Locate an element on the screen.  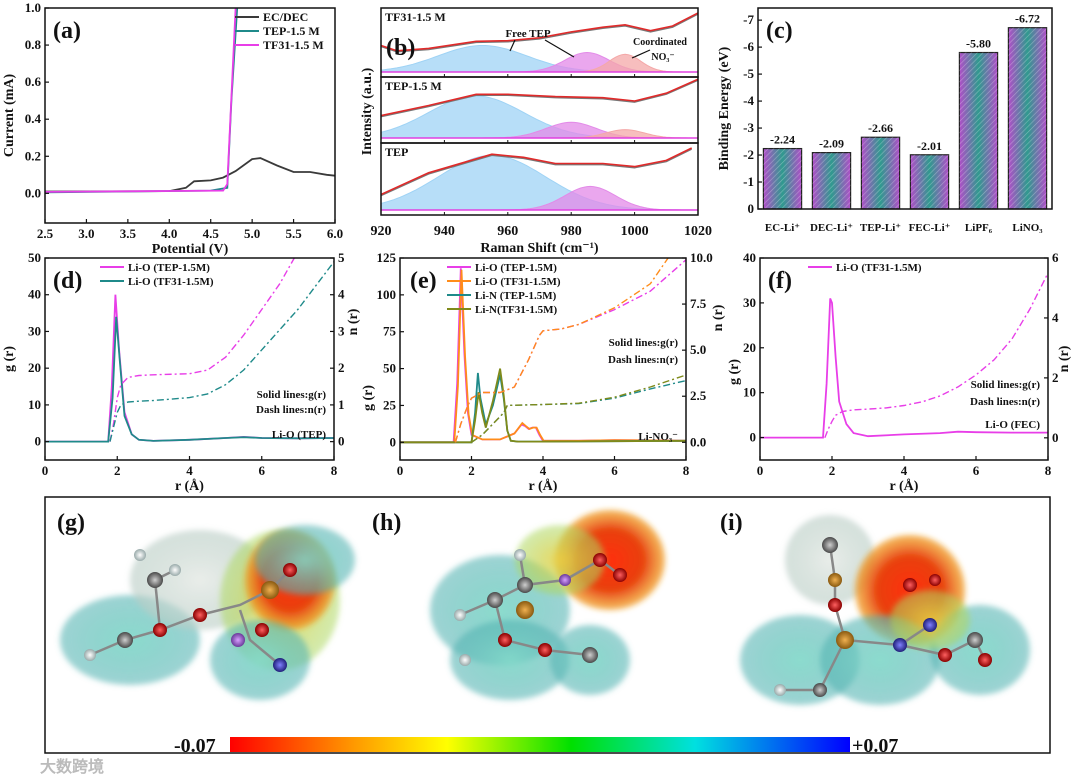
y-tick-label: 2 is located at coordinates (1055, 377).